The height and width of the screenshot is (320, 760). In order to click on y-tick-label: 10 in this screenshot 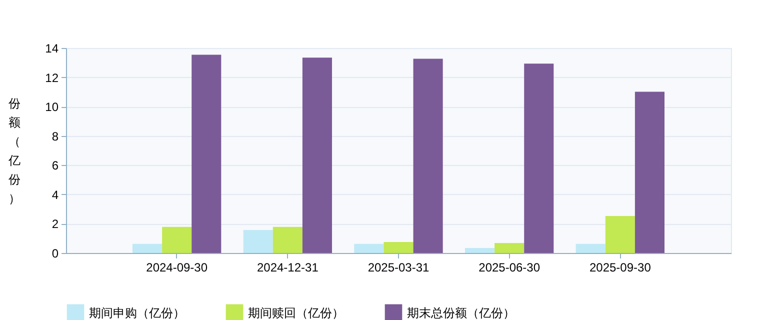, I will do `click(52, 107)`.